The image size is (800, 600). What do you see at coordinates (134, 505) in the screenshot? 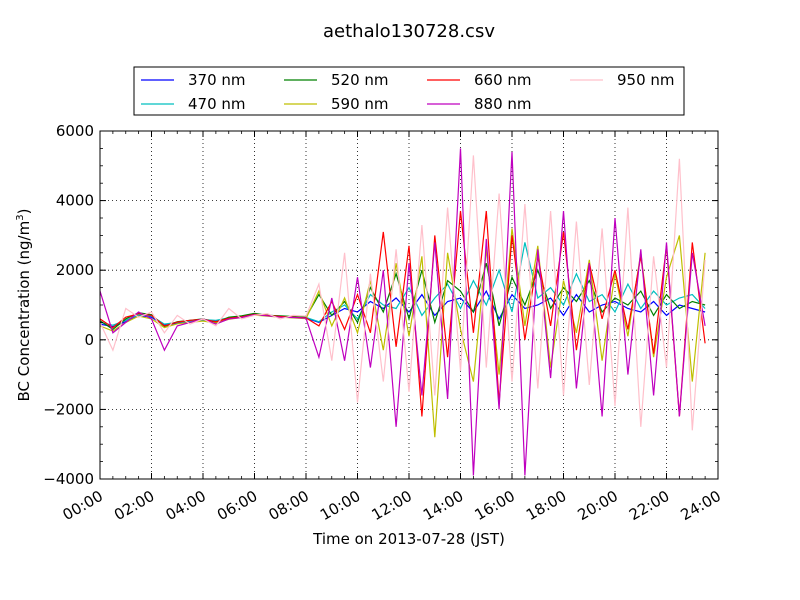
I see `x-tick-label: 02:00` at bounding box center [134, 505].